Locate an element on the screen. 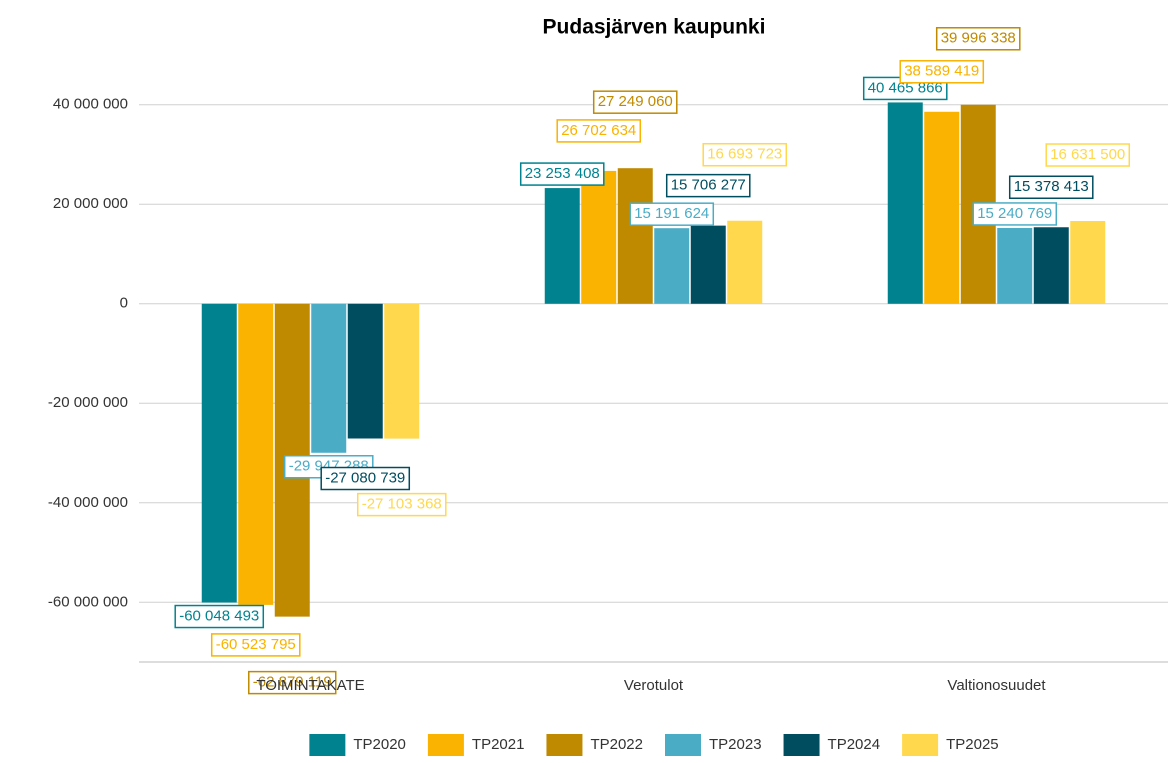 This screenshot has height=763, width=1168. value-label-text: 16 631 500 is located at coordinates (1087, 154).